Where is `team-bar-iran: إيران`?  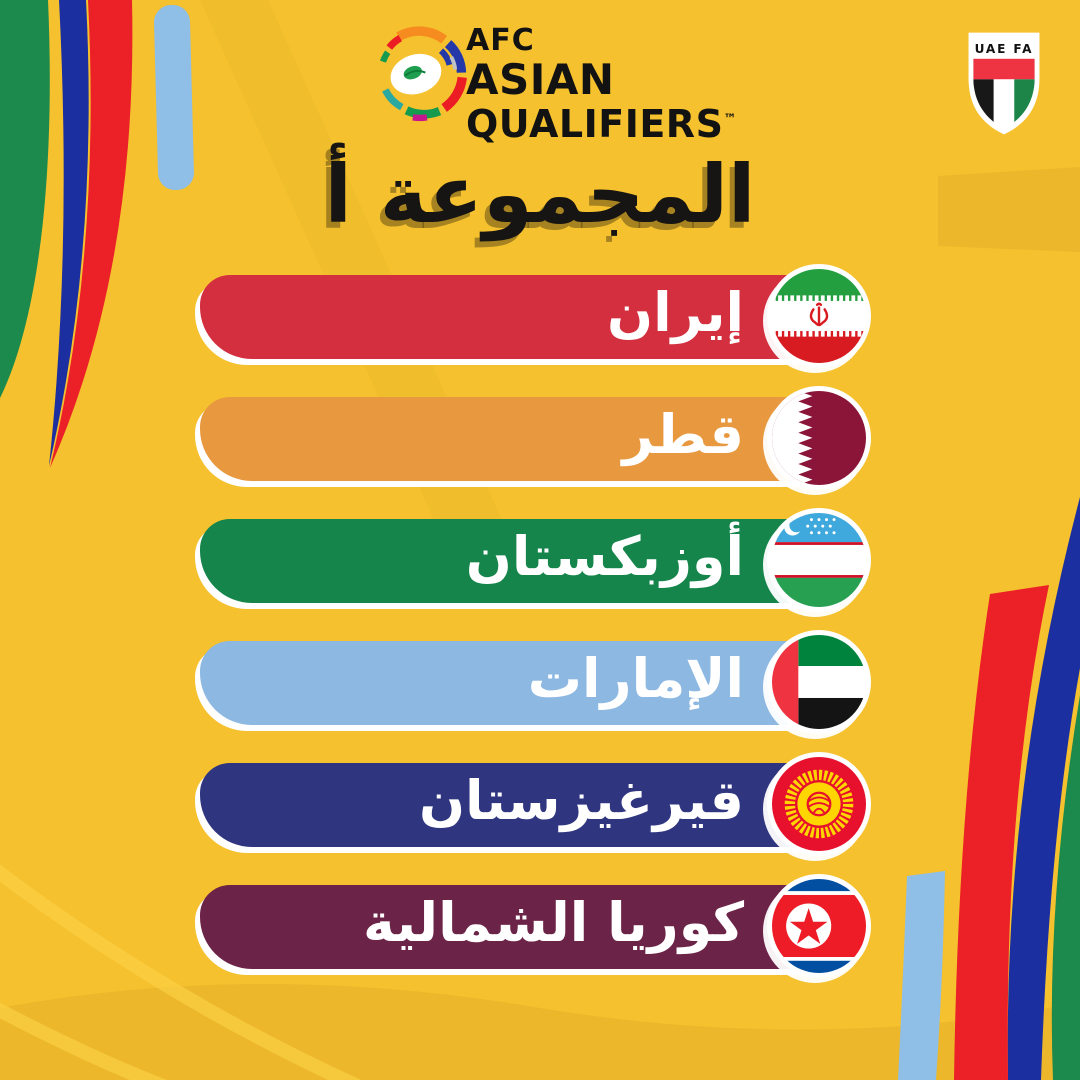
team-bar-iran: إيران is located at coordinates (518, 317).